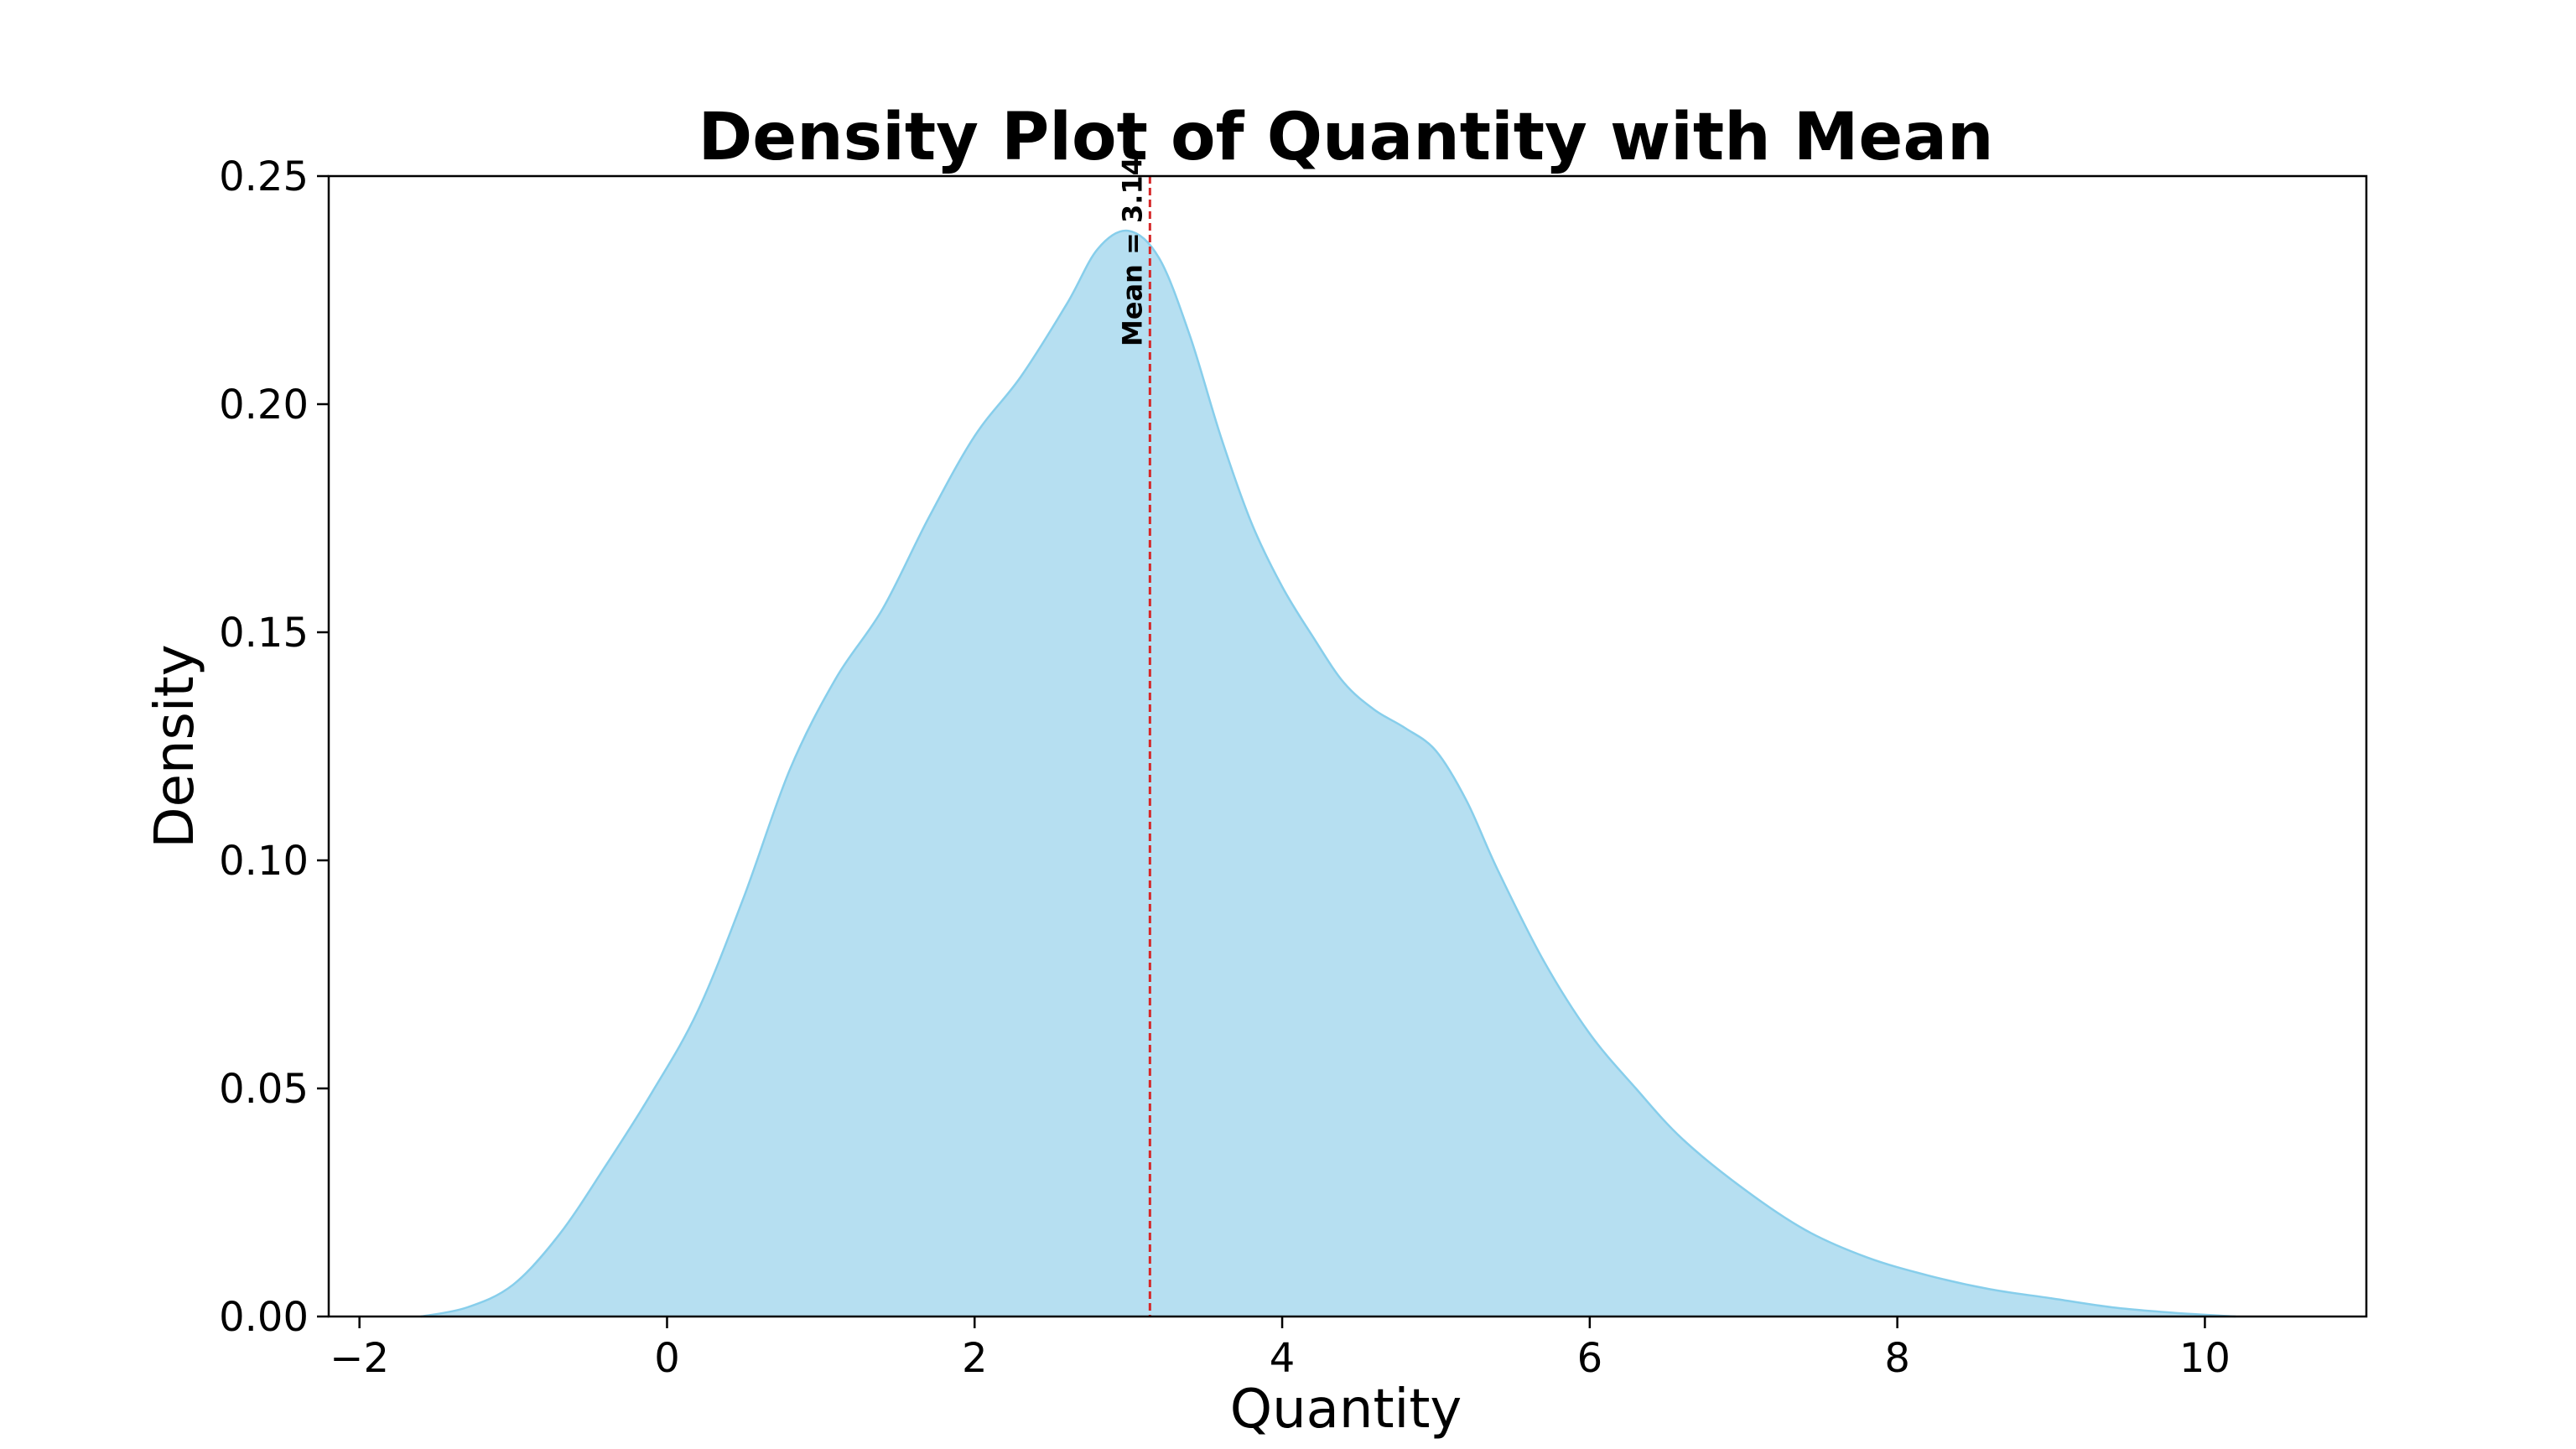 The height and width of the screenshot is (1449, 2576). What do you see at coordinates (264, 1089) in the screenshot?
I see `y-tick-label: 0.05` at bounding box center [264, 1089].